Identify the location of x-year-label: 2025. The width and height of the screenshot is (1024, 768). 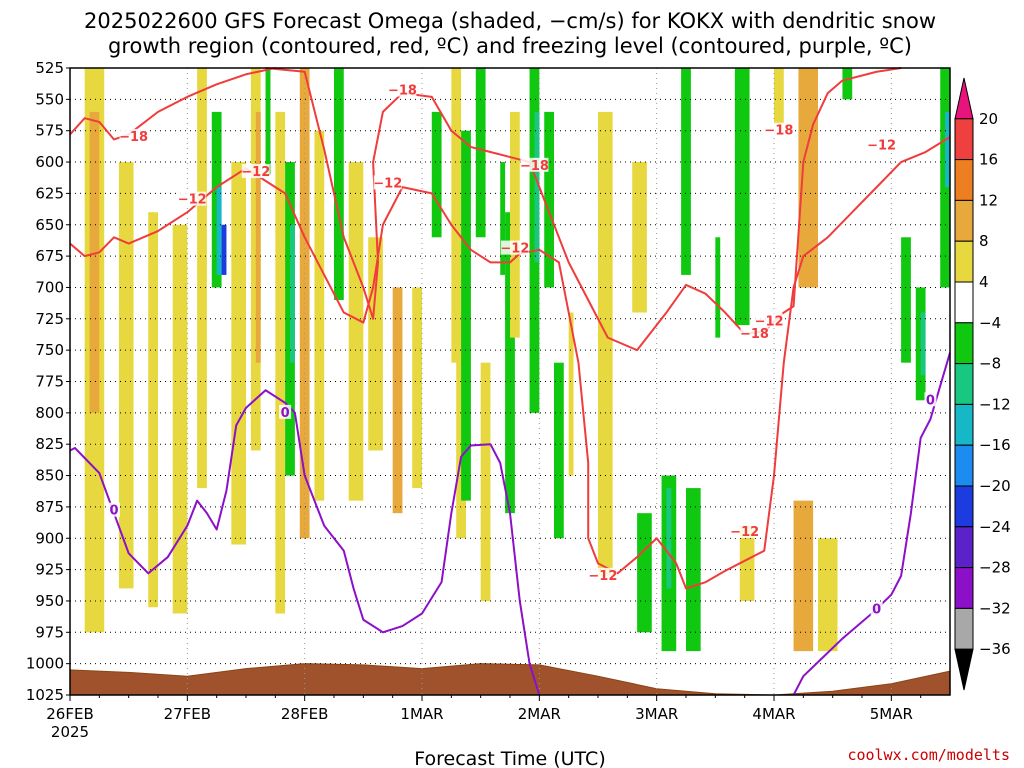
(70, 732).